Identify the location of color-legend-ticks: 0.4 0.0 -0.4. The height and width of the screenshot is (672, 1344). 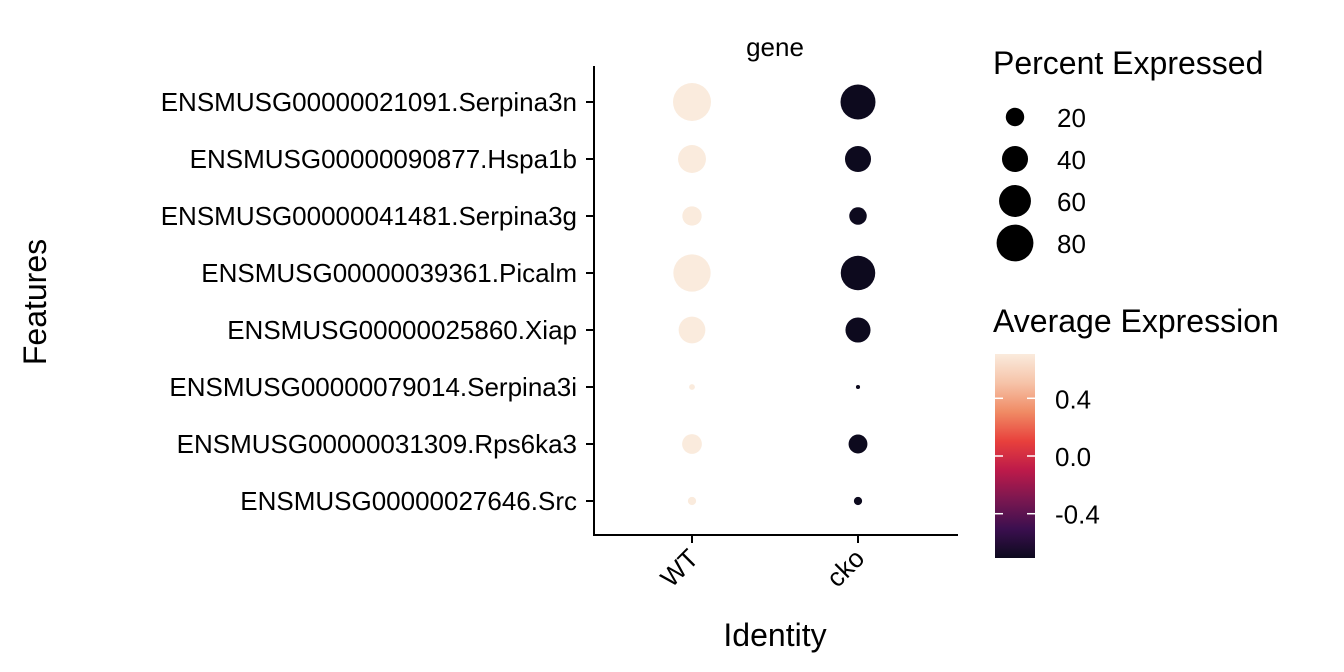
(1047, 457).